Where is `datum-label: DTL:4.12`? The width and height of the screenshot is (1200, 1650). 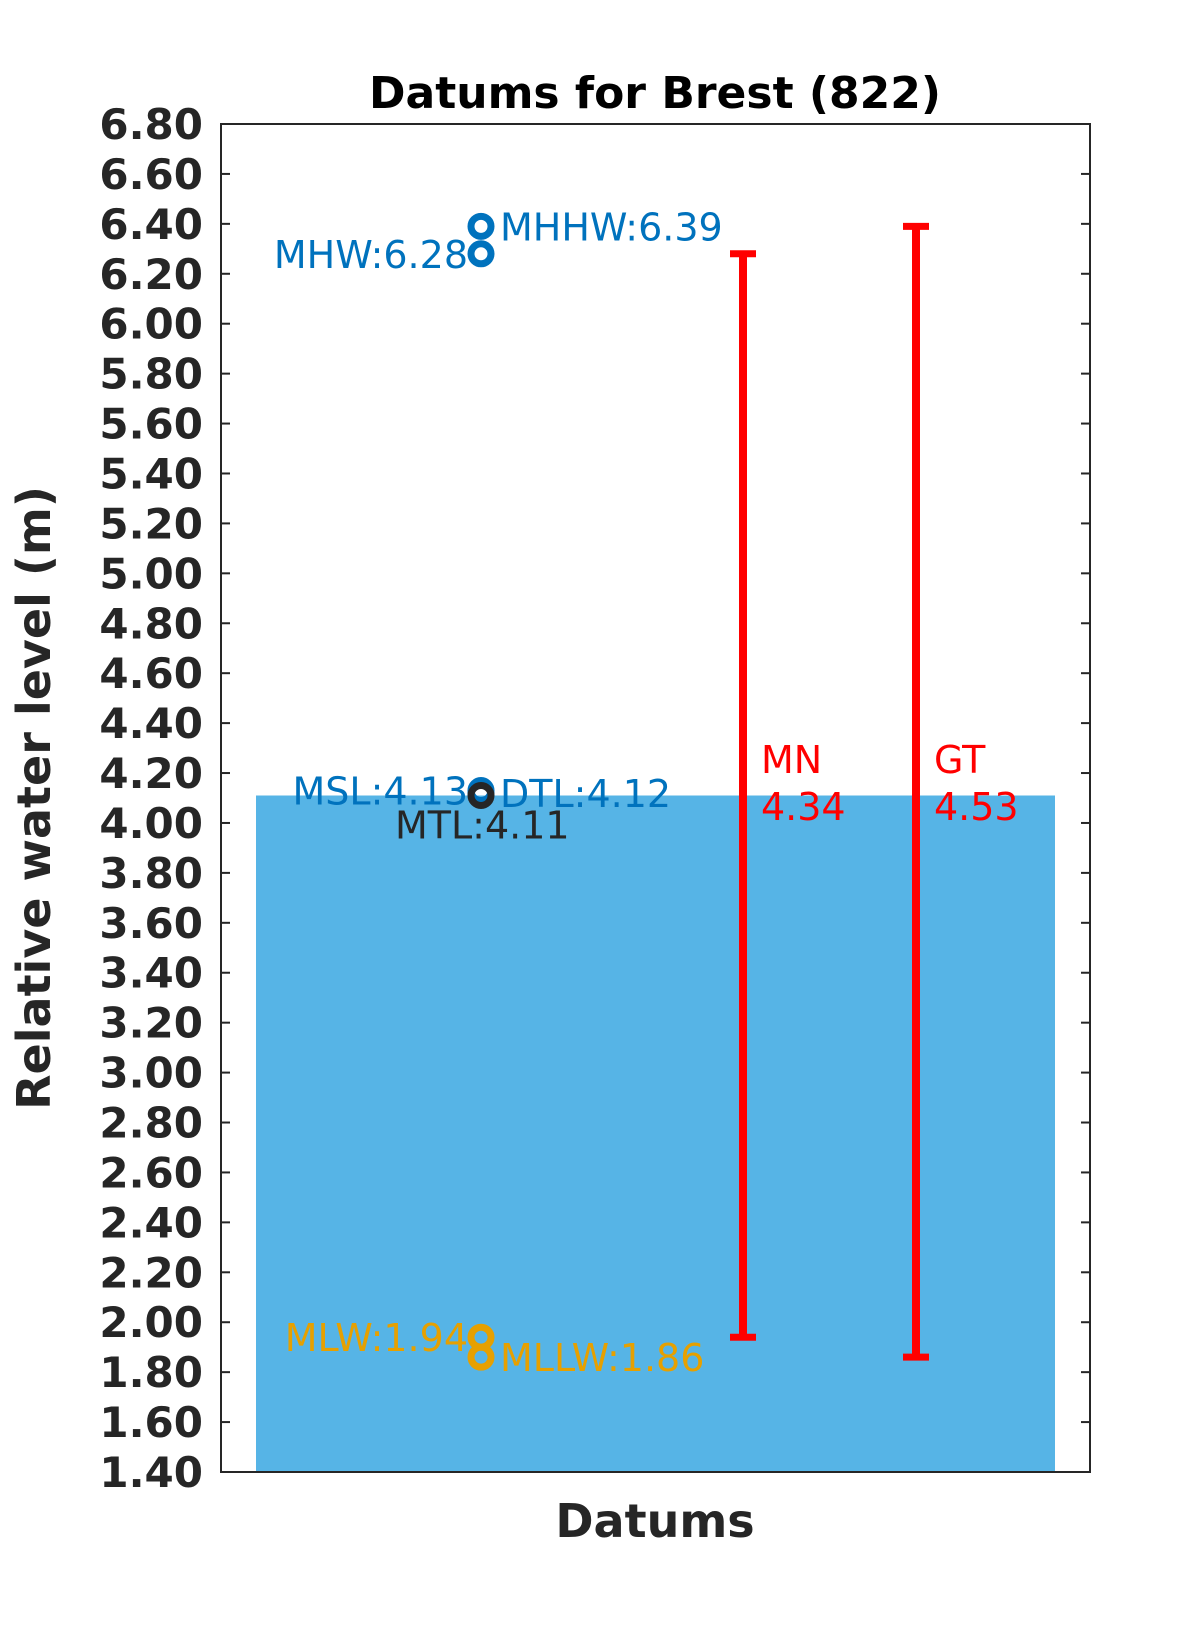 datum-label: DTL:4.12 is located at coordinates (585, 794).